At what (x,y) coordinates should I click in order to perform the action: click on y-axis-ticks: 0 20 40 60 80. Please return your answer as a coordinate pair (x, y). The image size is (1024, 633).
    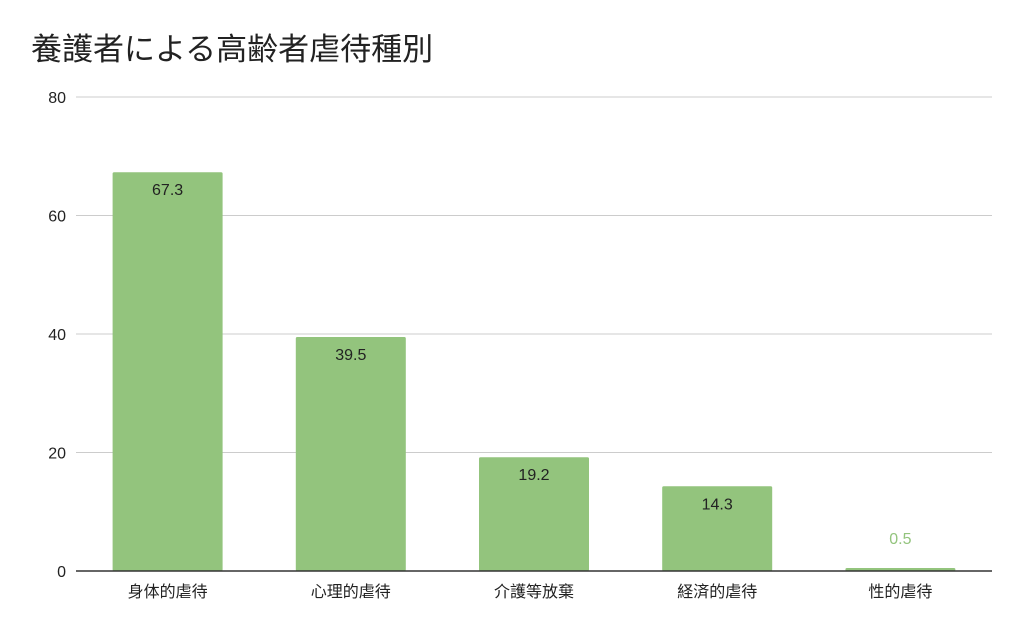
    Looking at the image, I should click on (57, 335).